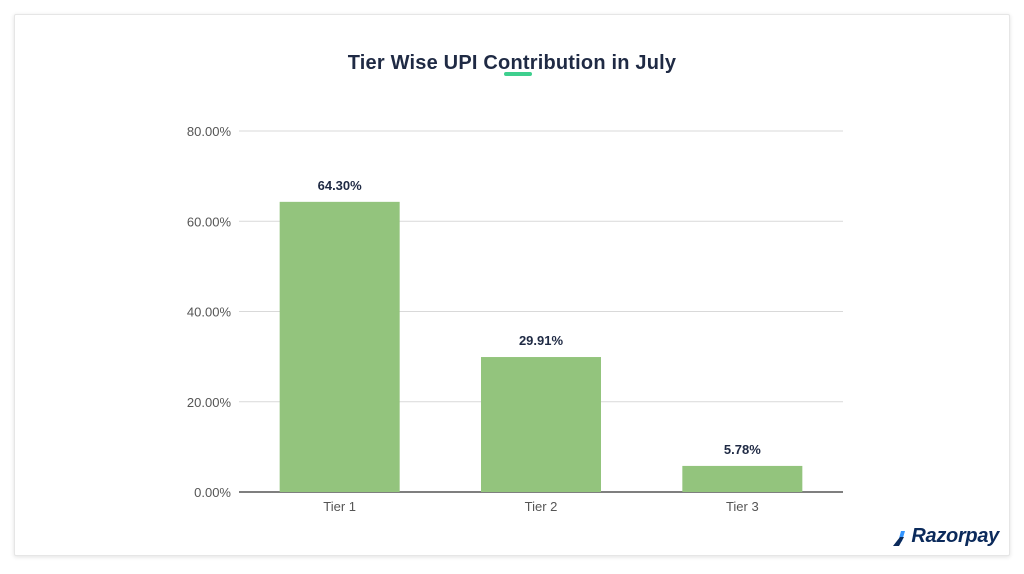 The height and width of the screenshot is (574, 1024). What do you see at coordinates (209, 131) in the screenshot?
I see `y-tick-label: 80.00%` at bounding box center [209, 131].